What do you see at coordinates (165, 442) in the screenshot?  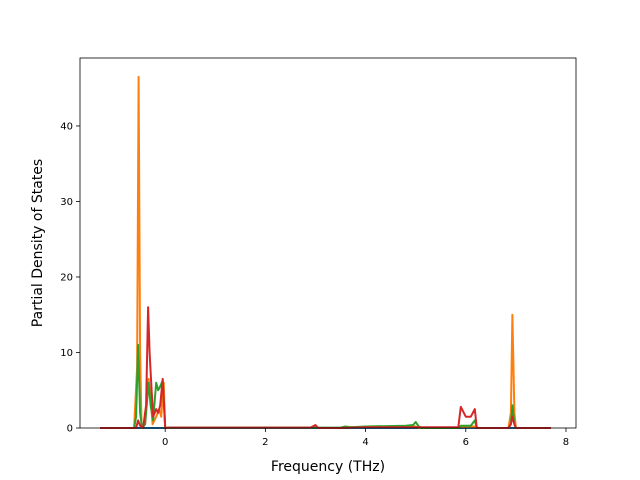 I see `x-tick-label: 0` at bounding box center [165, 442].